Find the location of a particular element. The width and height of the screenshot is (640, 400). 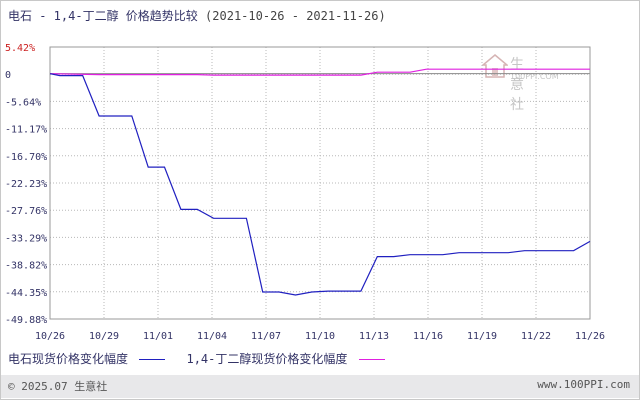

legend-item-carbide: 电石现货价格变化幅度 is located at coordinates (87, 358).